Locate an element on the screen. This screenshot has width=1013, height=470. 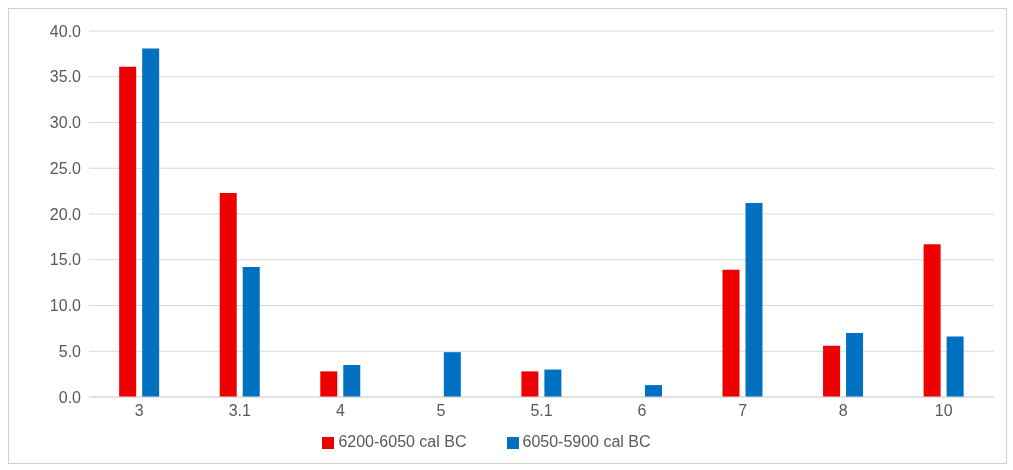
x-tick-label: 3.1 is located at coordinates (240, 411).